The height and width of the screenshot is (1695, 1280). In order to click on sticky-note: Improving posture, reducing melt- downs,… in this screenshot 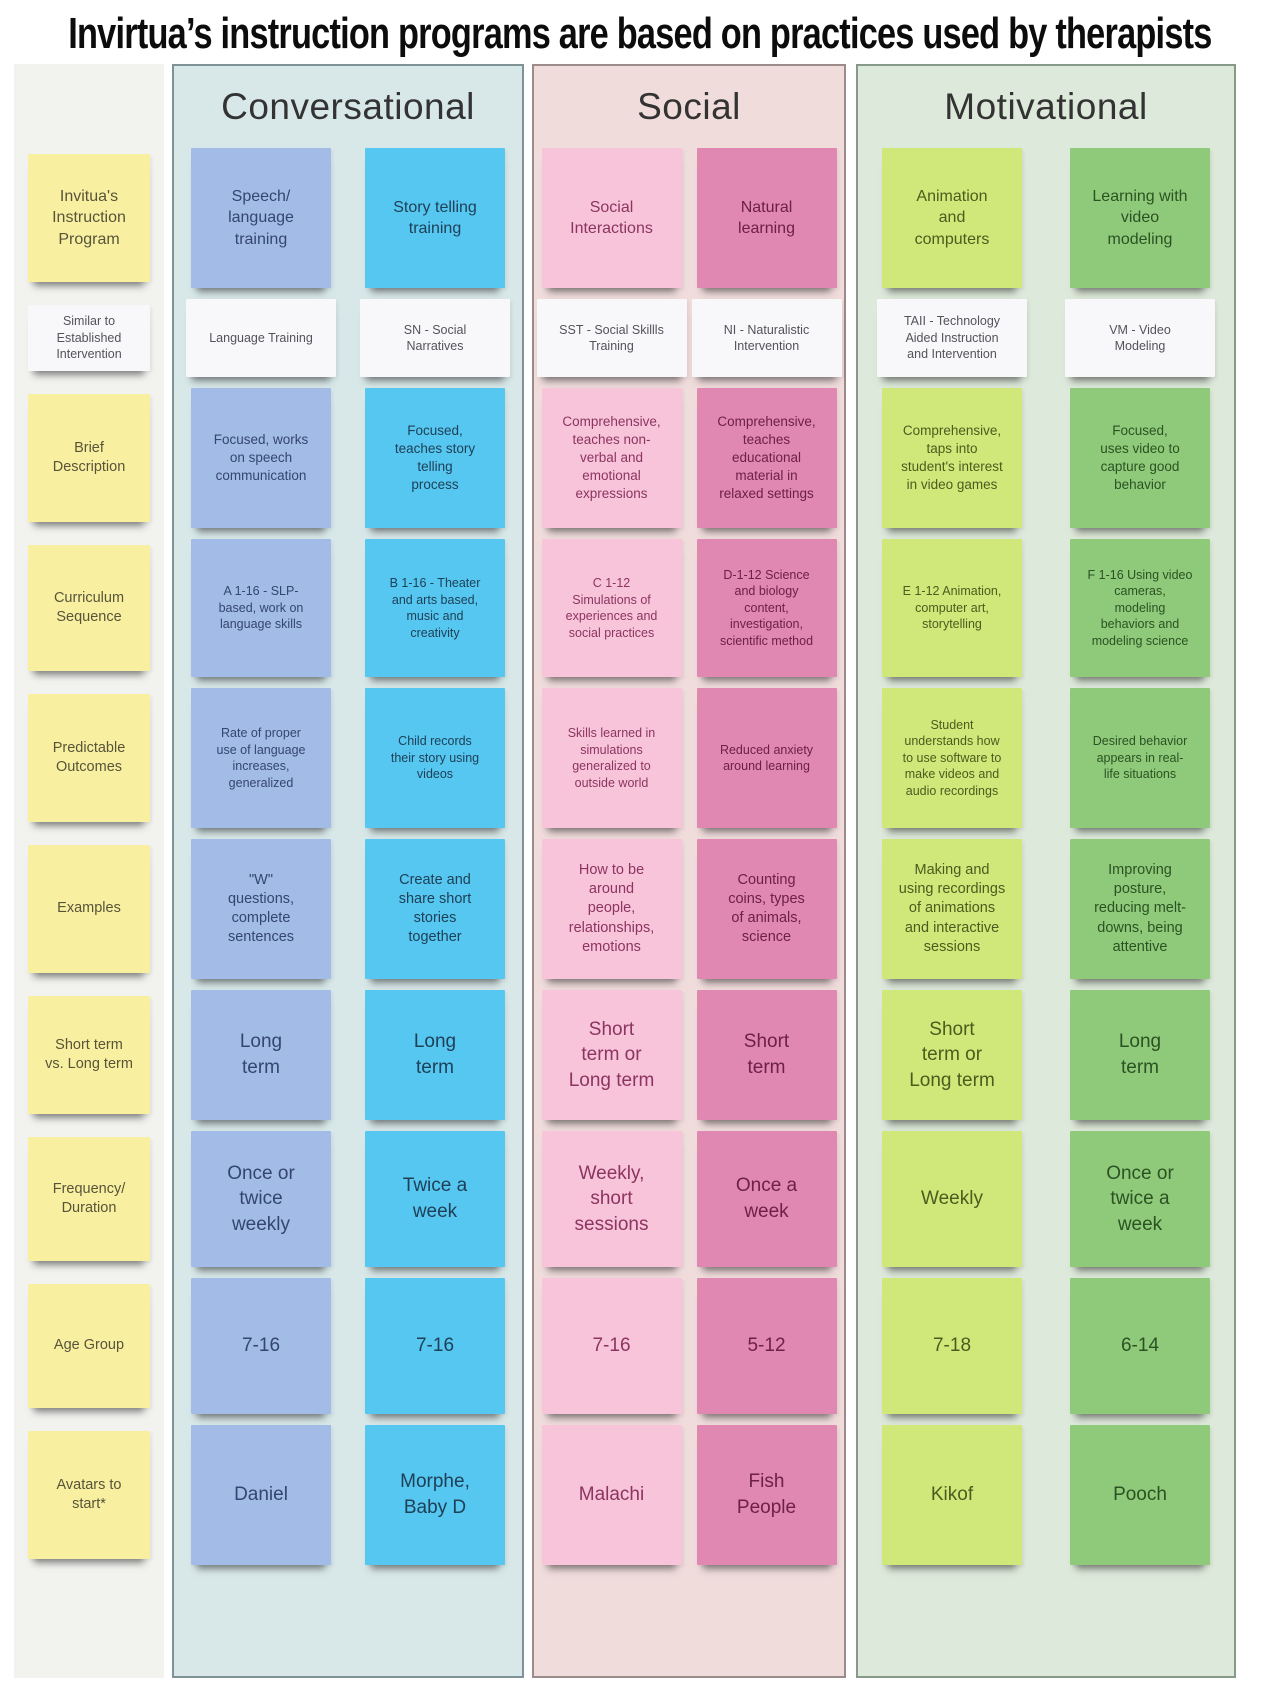, I will do `click(1140, 909)`.